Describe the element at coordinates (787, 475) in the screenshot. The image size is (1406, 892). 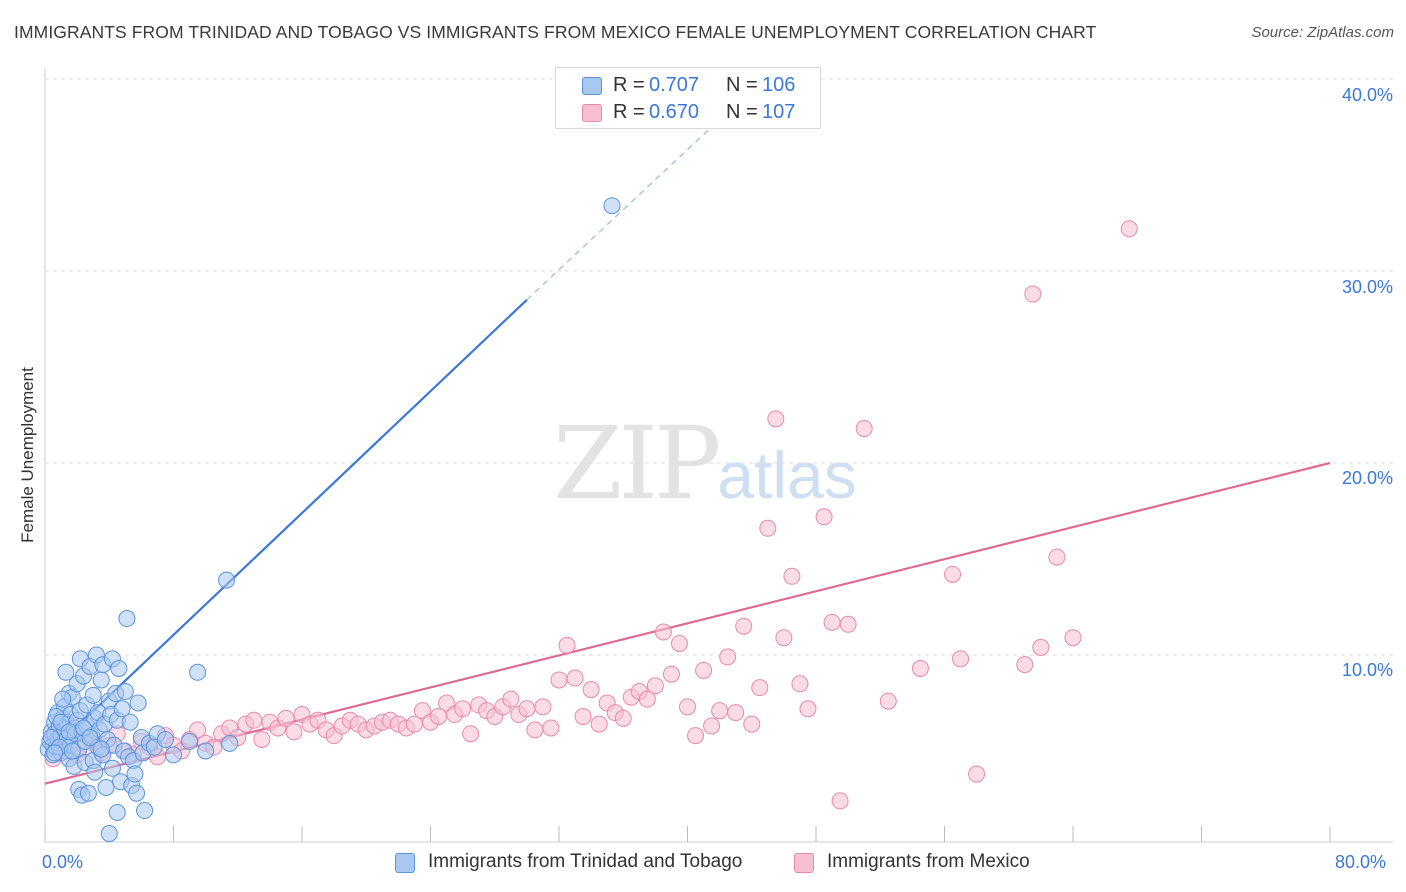
I see `watermark-atlas: atlas` at that location.